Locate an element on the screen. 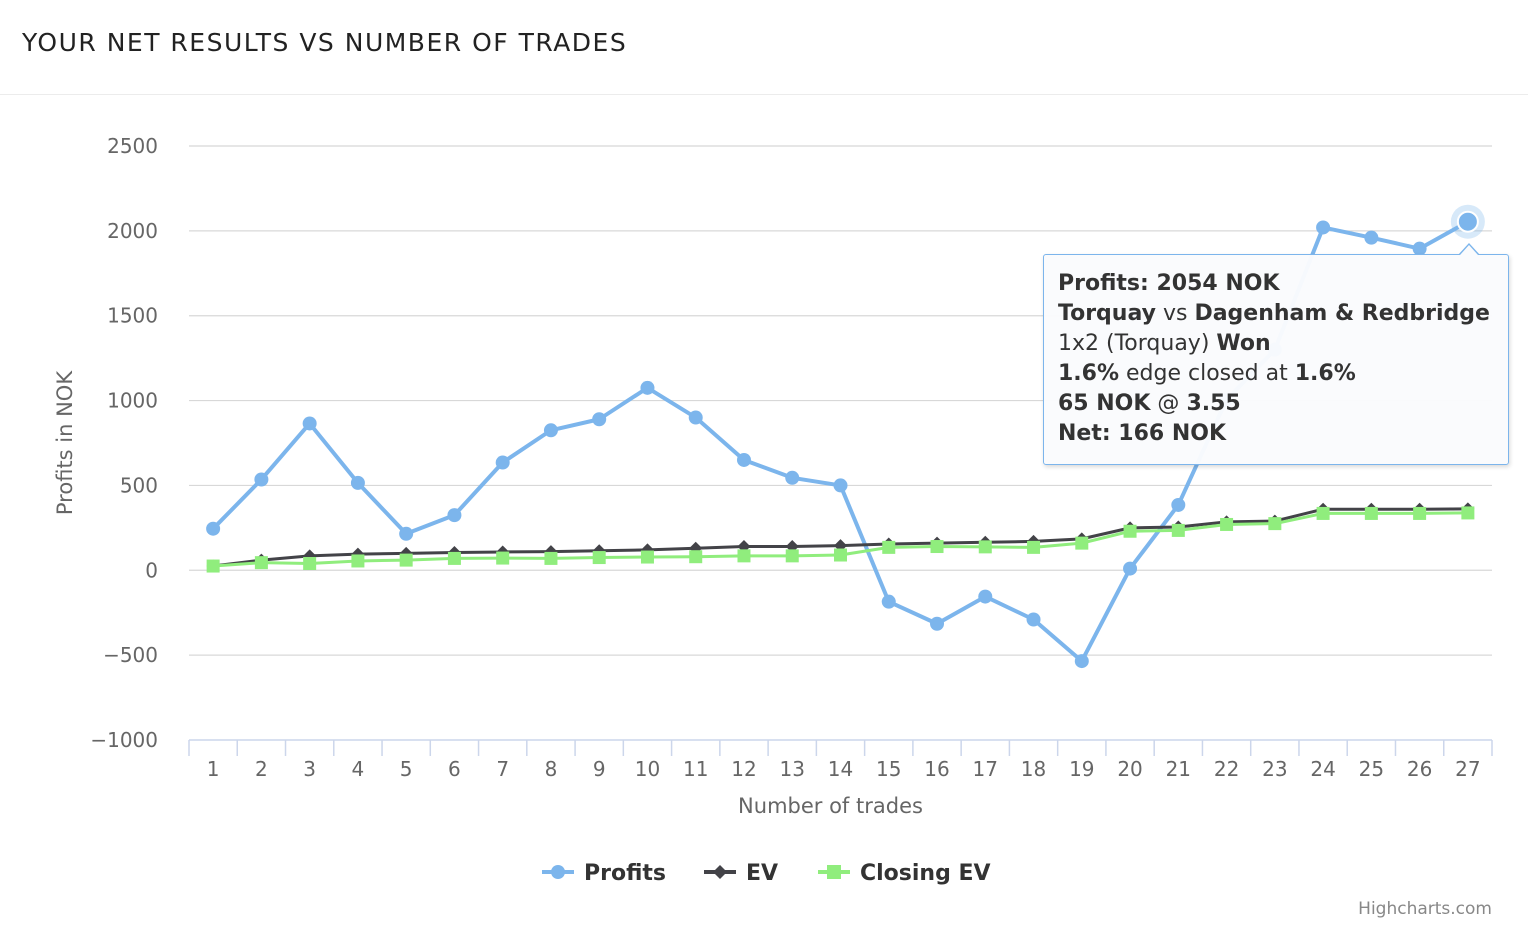  y-tick-label: 1500 is located at coordinates (132, 316).